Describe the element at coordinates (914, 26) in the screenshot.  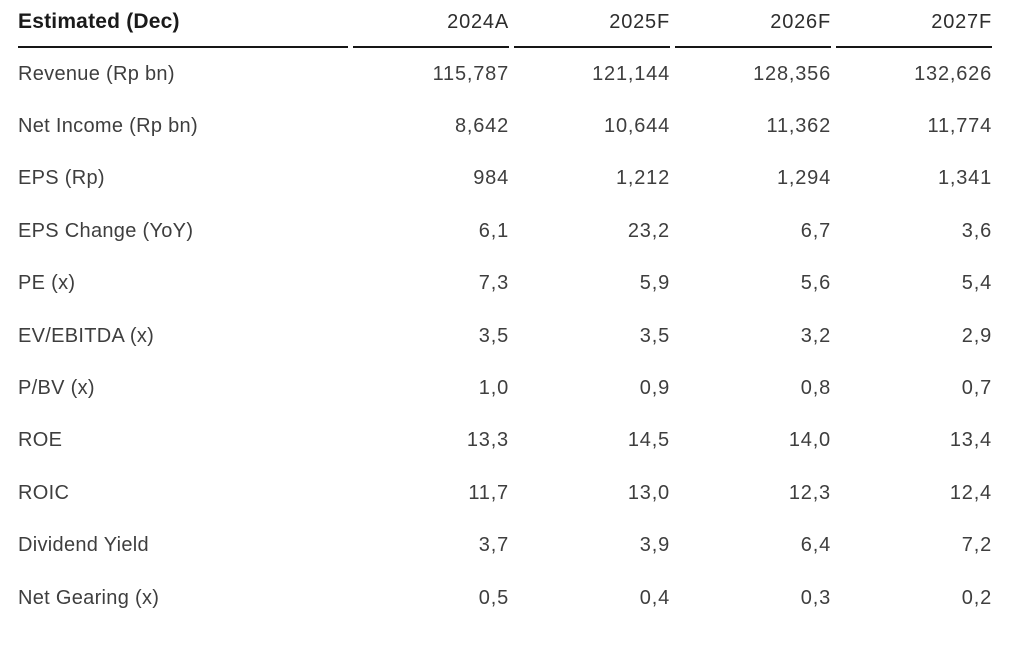
I see `column-header-2027f: 2027F` at that location.